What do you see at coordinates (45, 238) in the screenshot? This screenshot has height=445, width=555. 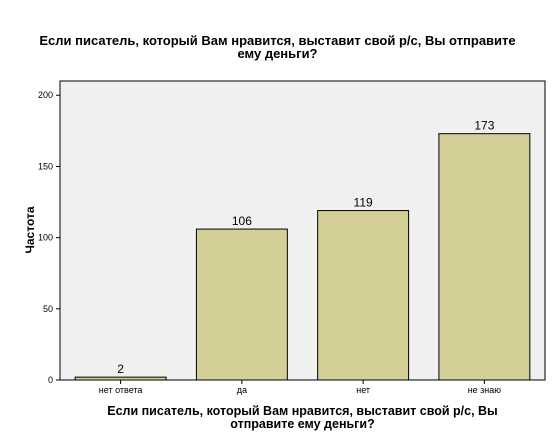 I see `y-tick-label: 100` at bounding box center [45, 238].